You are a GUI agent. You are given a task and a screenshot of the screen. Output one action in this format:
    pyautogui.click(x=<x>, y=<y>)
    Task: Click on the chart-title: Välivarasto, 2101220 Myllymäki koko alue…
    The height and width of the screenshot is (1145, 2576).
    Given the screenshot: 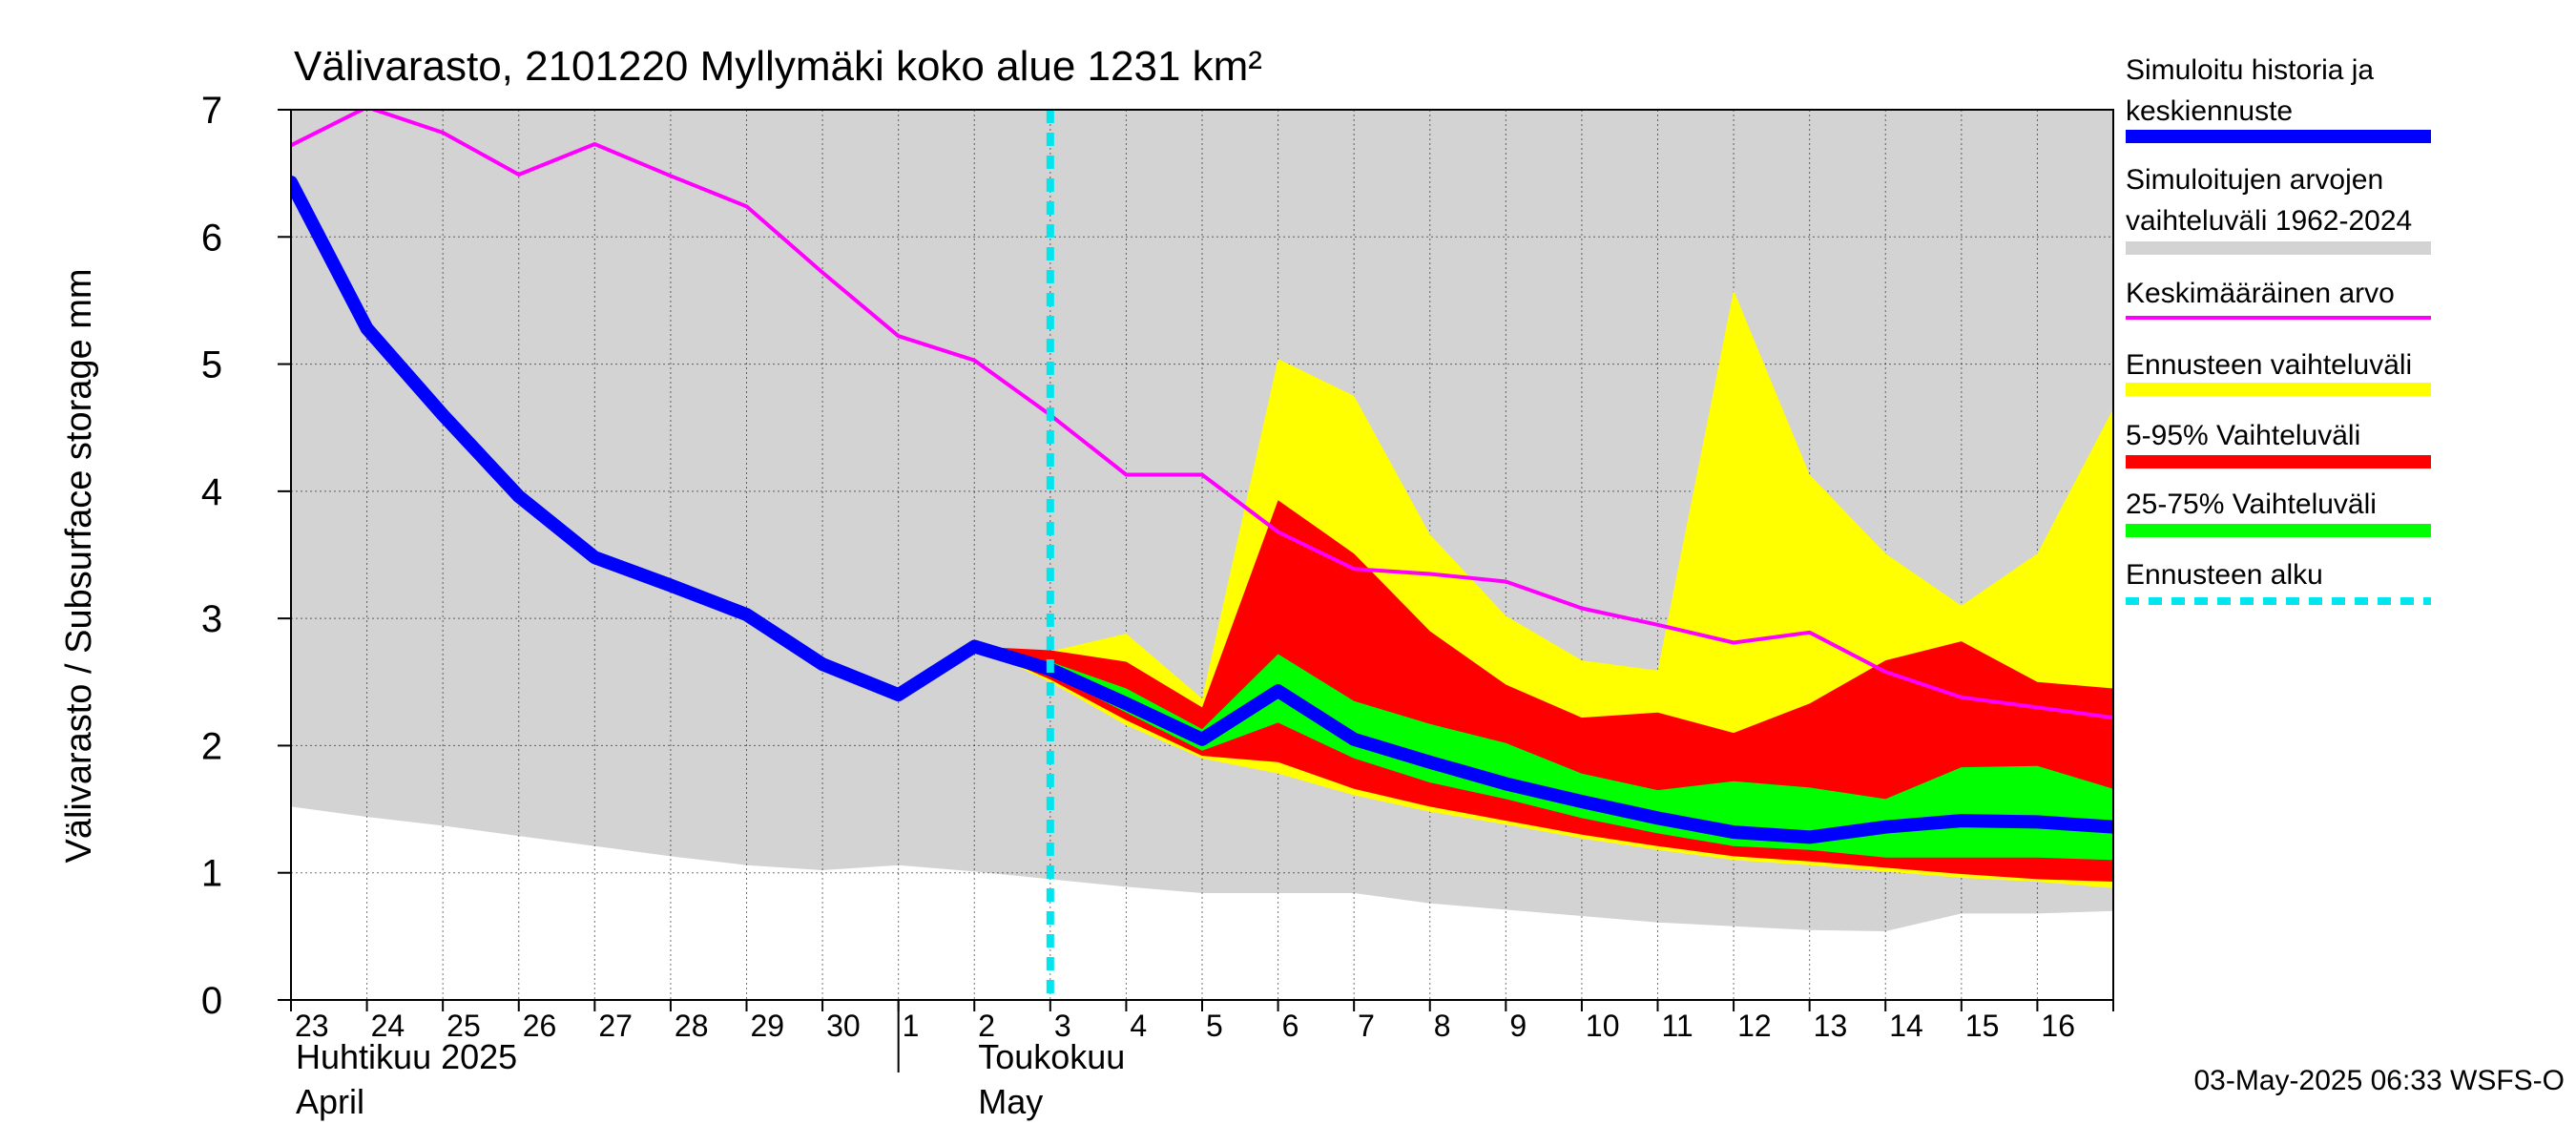 What is the action you would take?
    pyautogui.click(x=778, y=66)
    